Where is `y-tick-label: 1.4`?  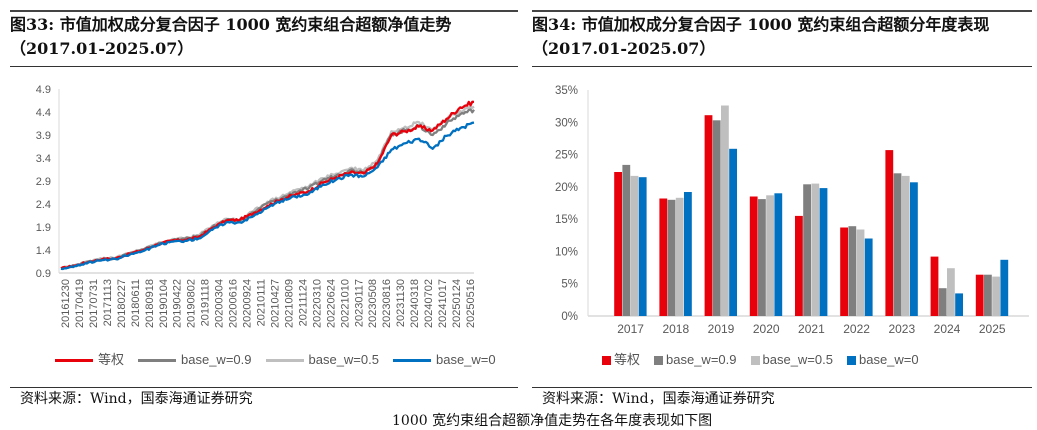 y-tick-label: 1.4 is located at coordinates (43, 251).